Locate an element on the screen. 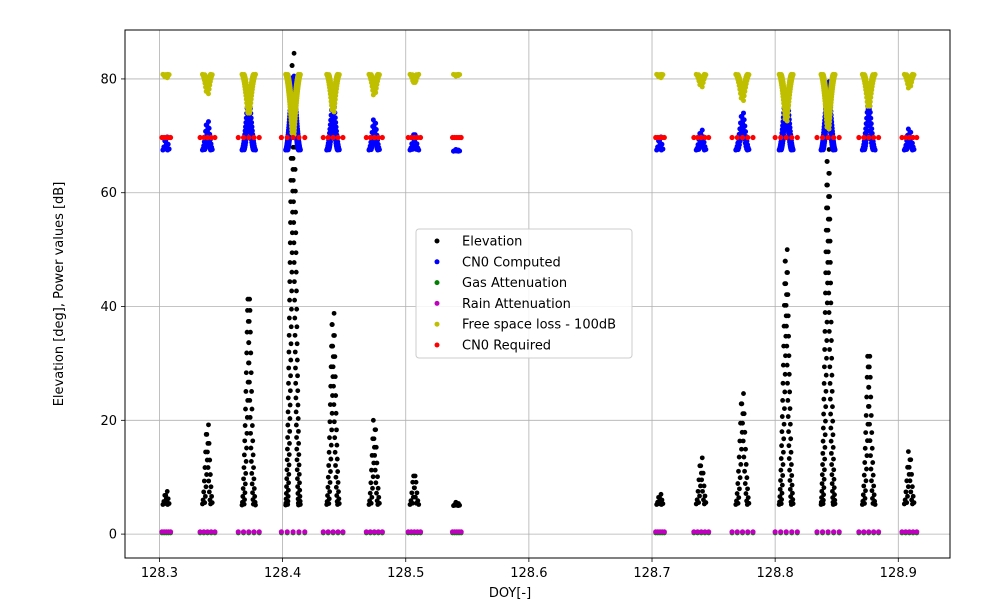  legend-label: Elevation is located at coordinates (492, 242).